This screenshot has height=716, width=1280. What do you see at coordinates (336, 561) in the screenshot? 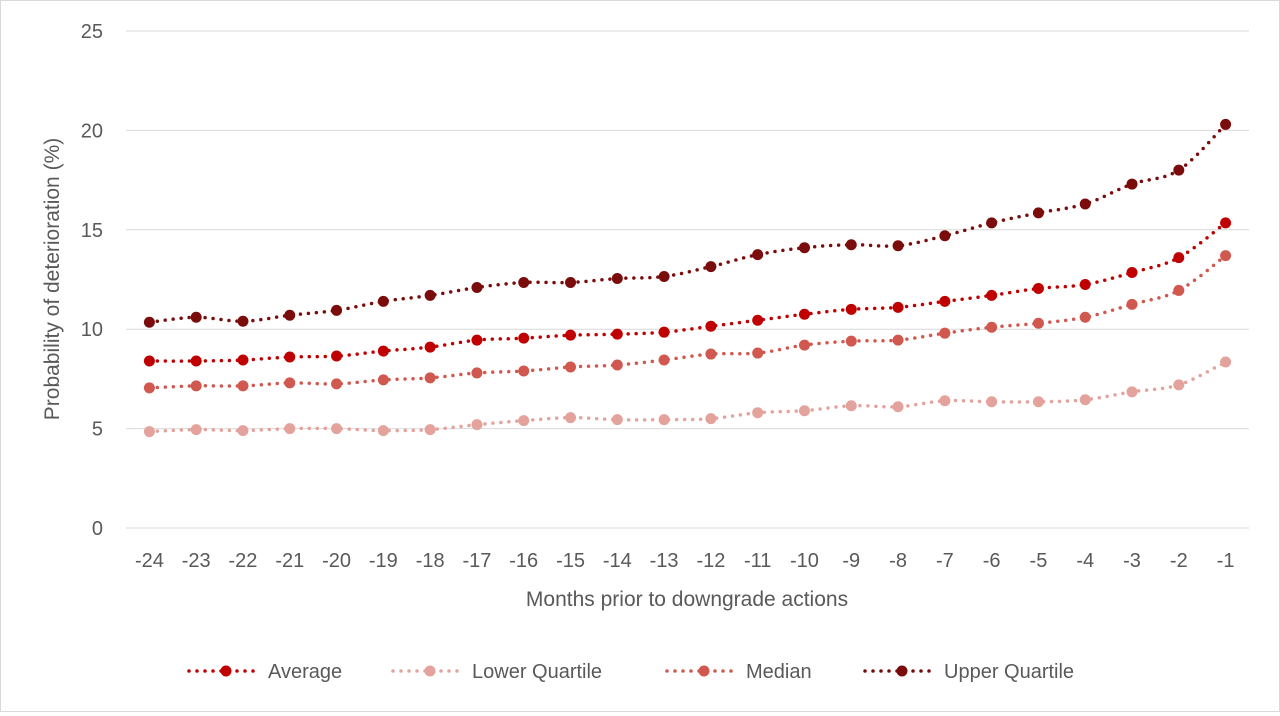
I see `x-tick-label: -20` at bounding box center [336, 561].